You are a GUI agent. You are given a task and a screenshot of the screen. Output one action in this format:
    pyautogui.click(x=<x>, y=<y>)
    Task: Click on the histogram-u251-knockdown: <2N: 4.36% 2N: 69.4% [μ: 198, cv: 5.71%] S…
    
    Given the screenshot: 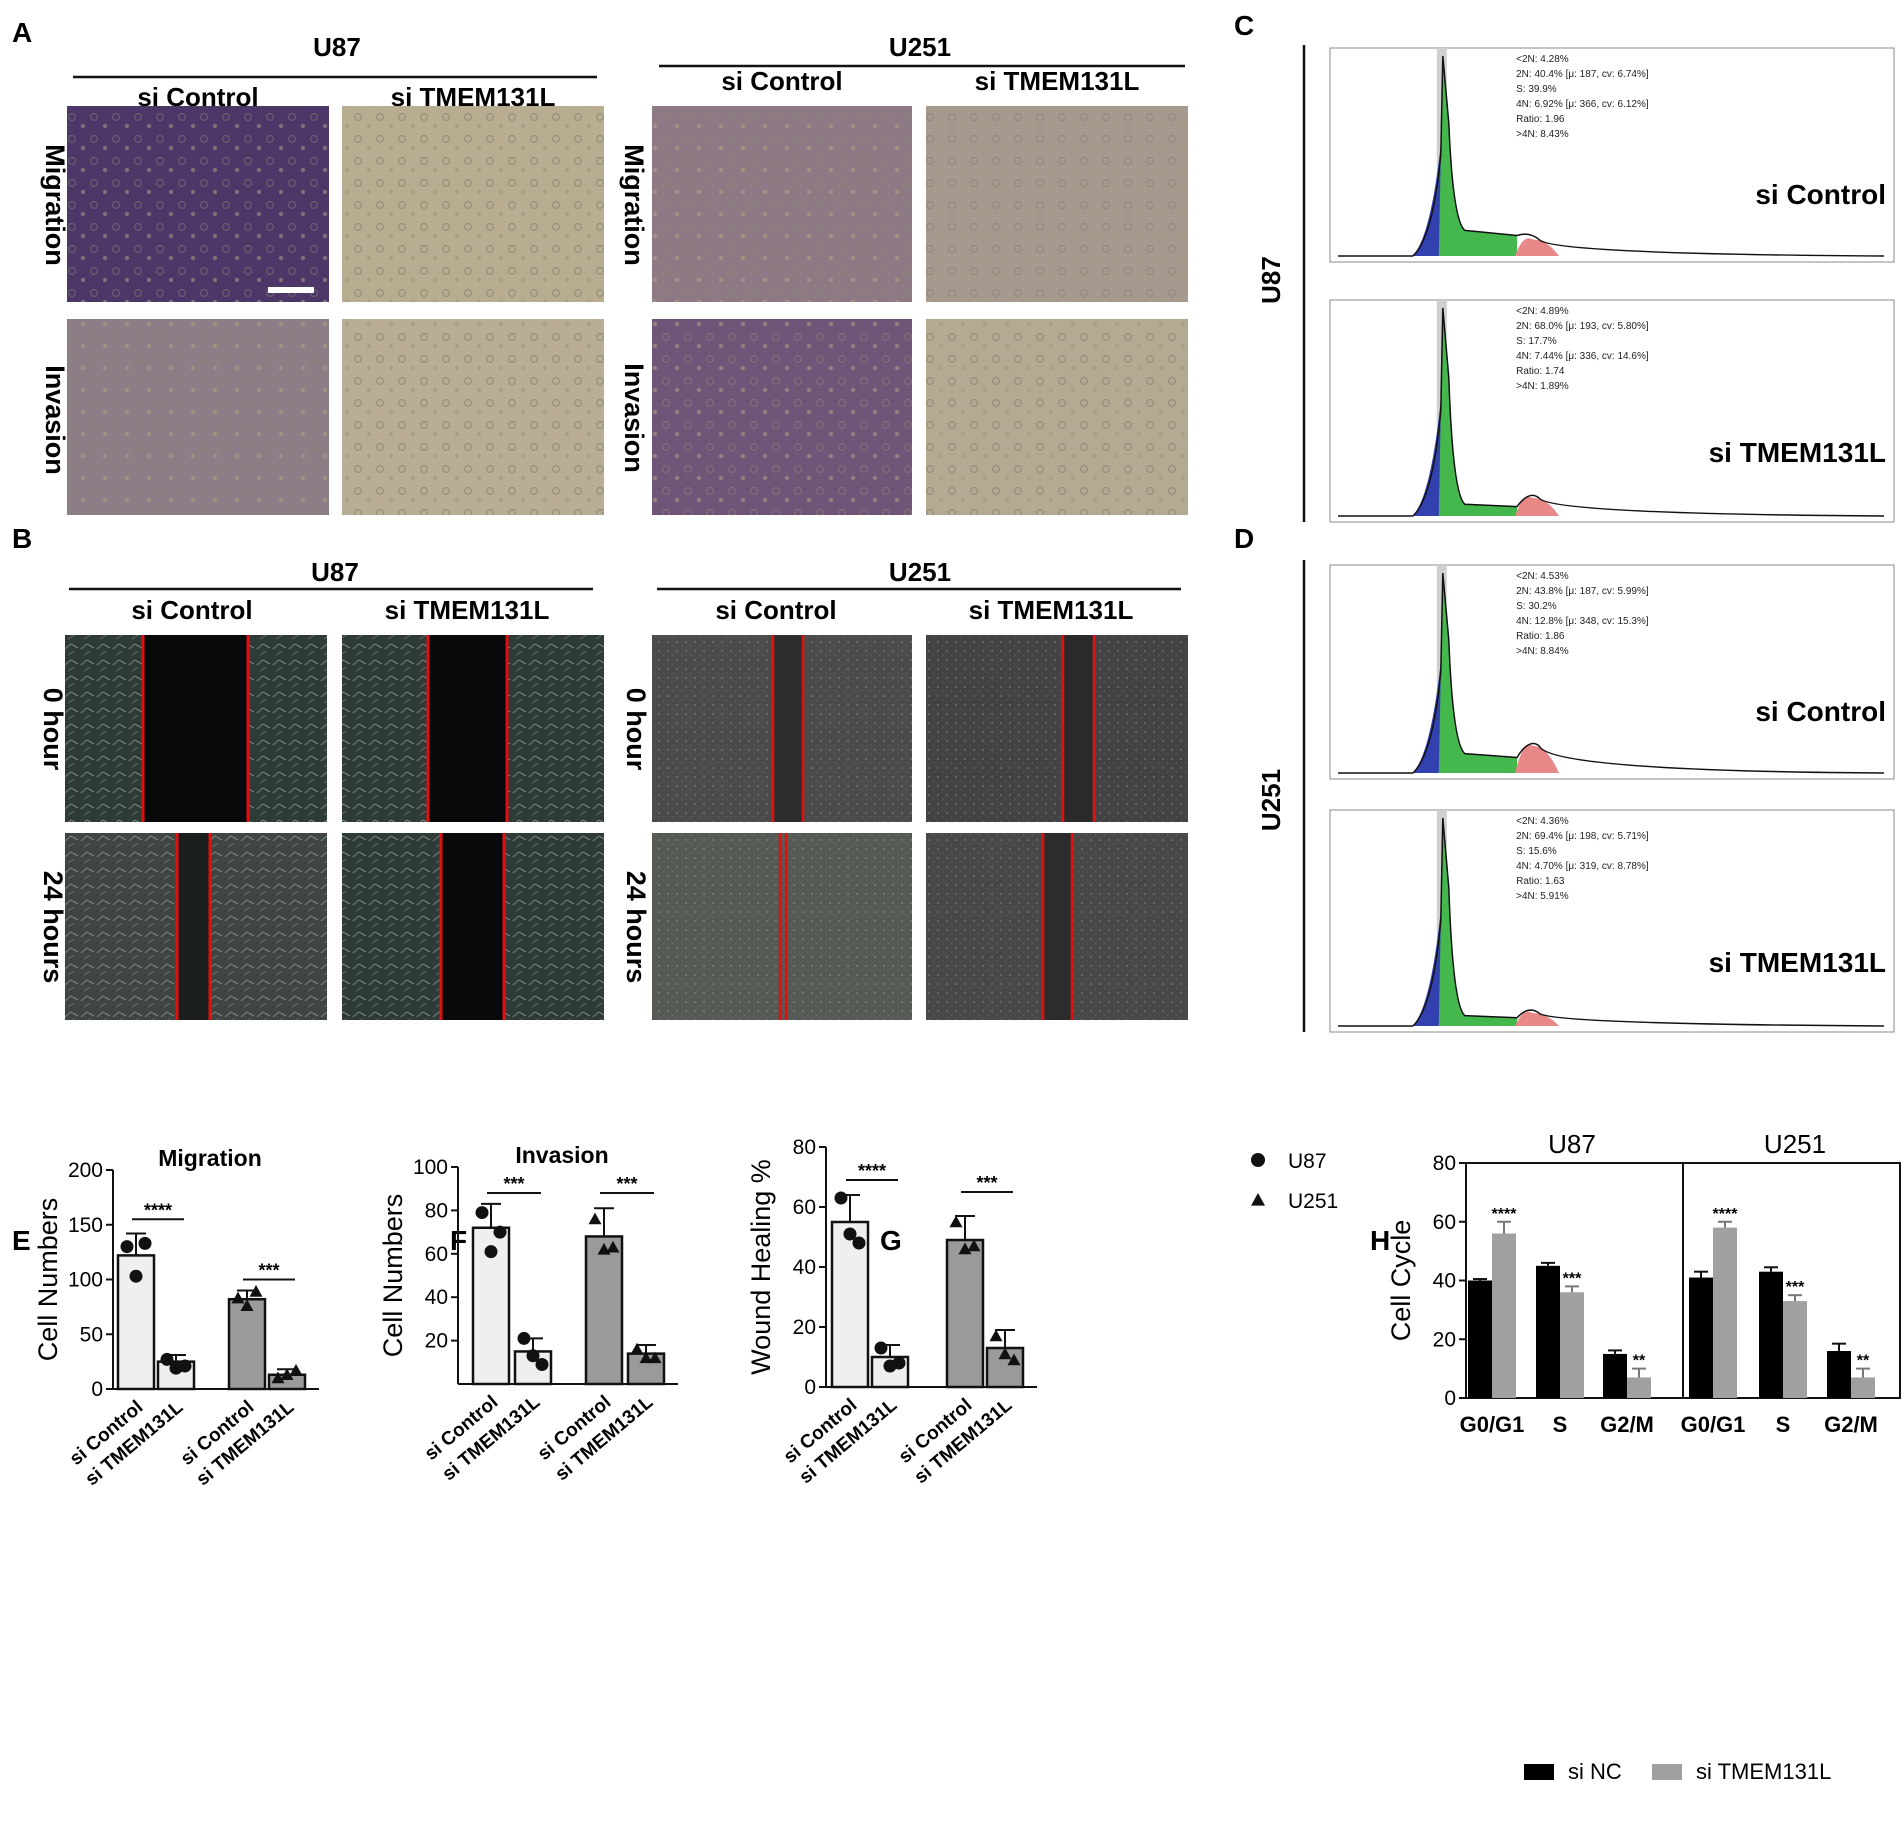 What is the action you would take?
    pyautogui.click(x=1612, y=921)
    